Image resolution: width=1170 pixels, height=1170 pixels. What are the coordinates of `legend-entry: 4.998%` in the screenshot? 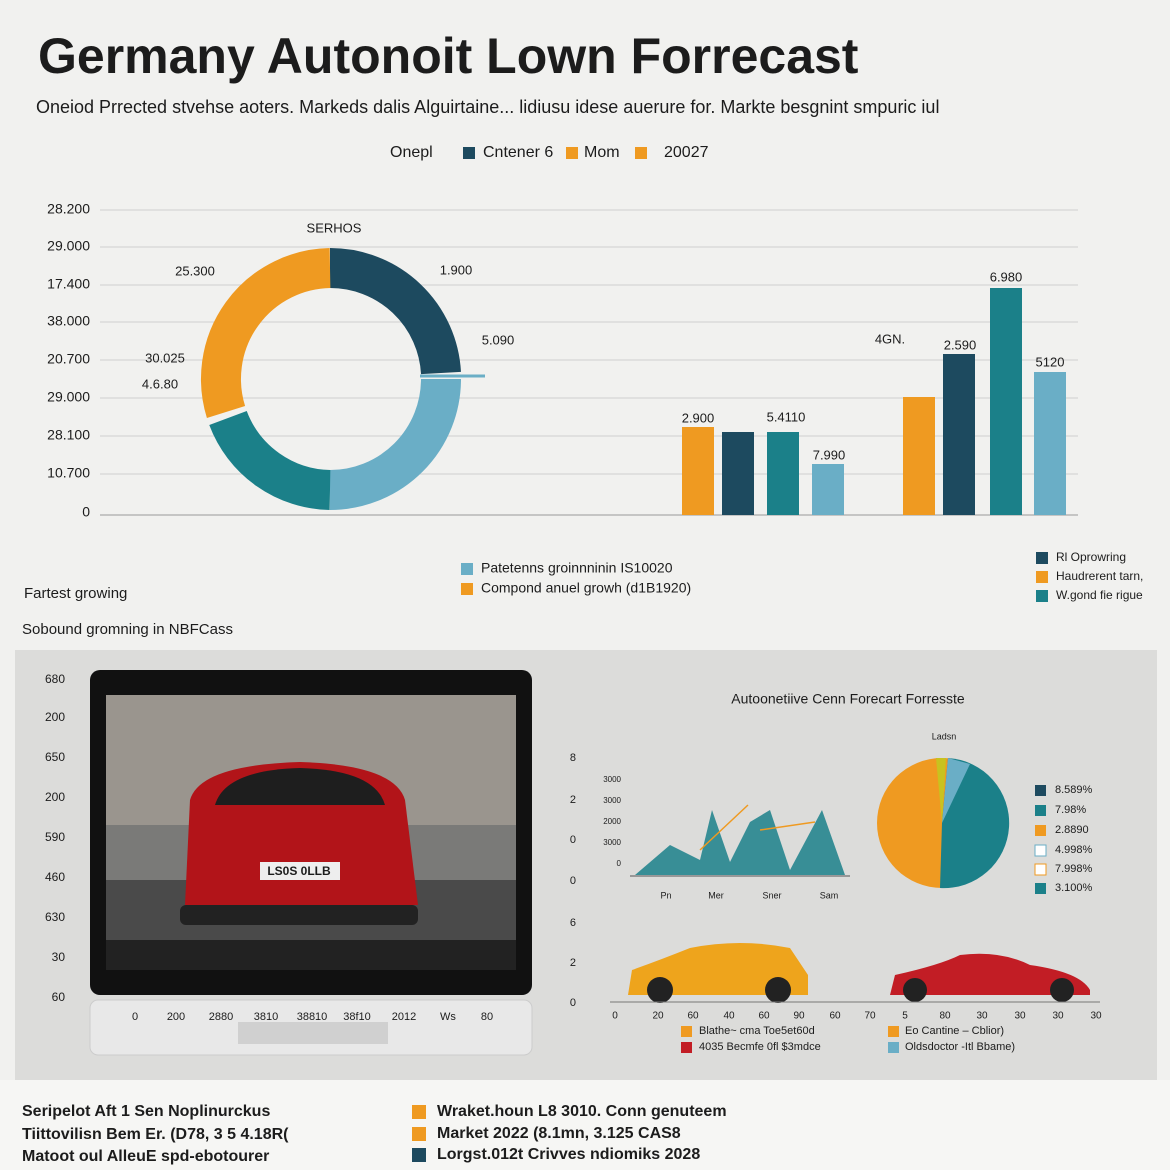 It's located at (1074, 850).